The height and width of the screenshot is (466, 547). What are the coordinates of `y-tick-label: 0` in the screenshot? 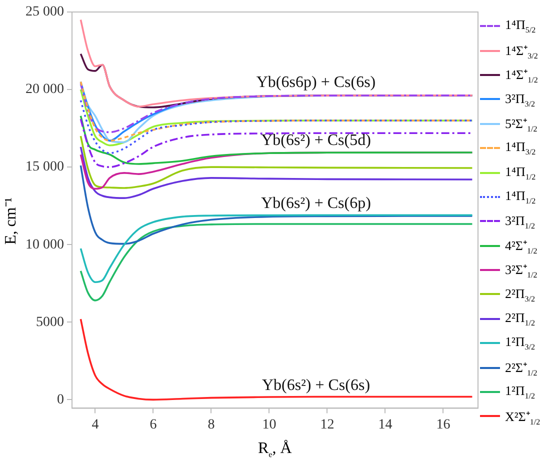 It's located at (60, 400).